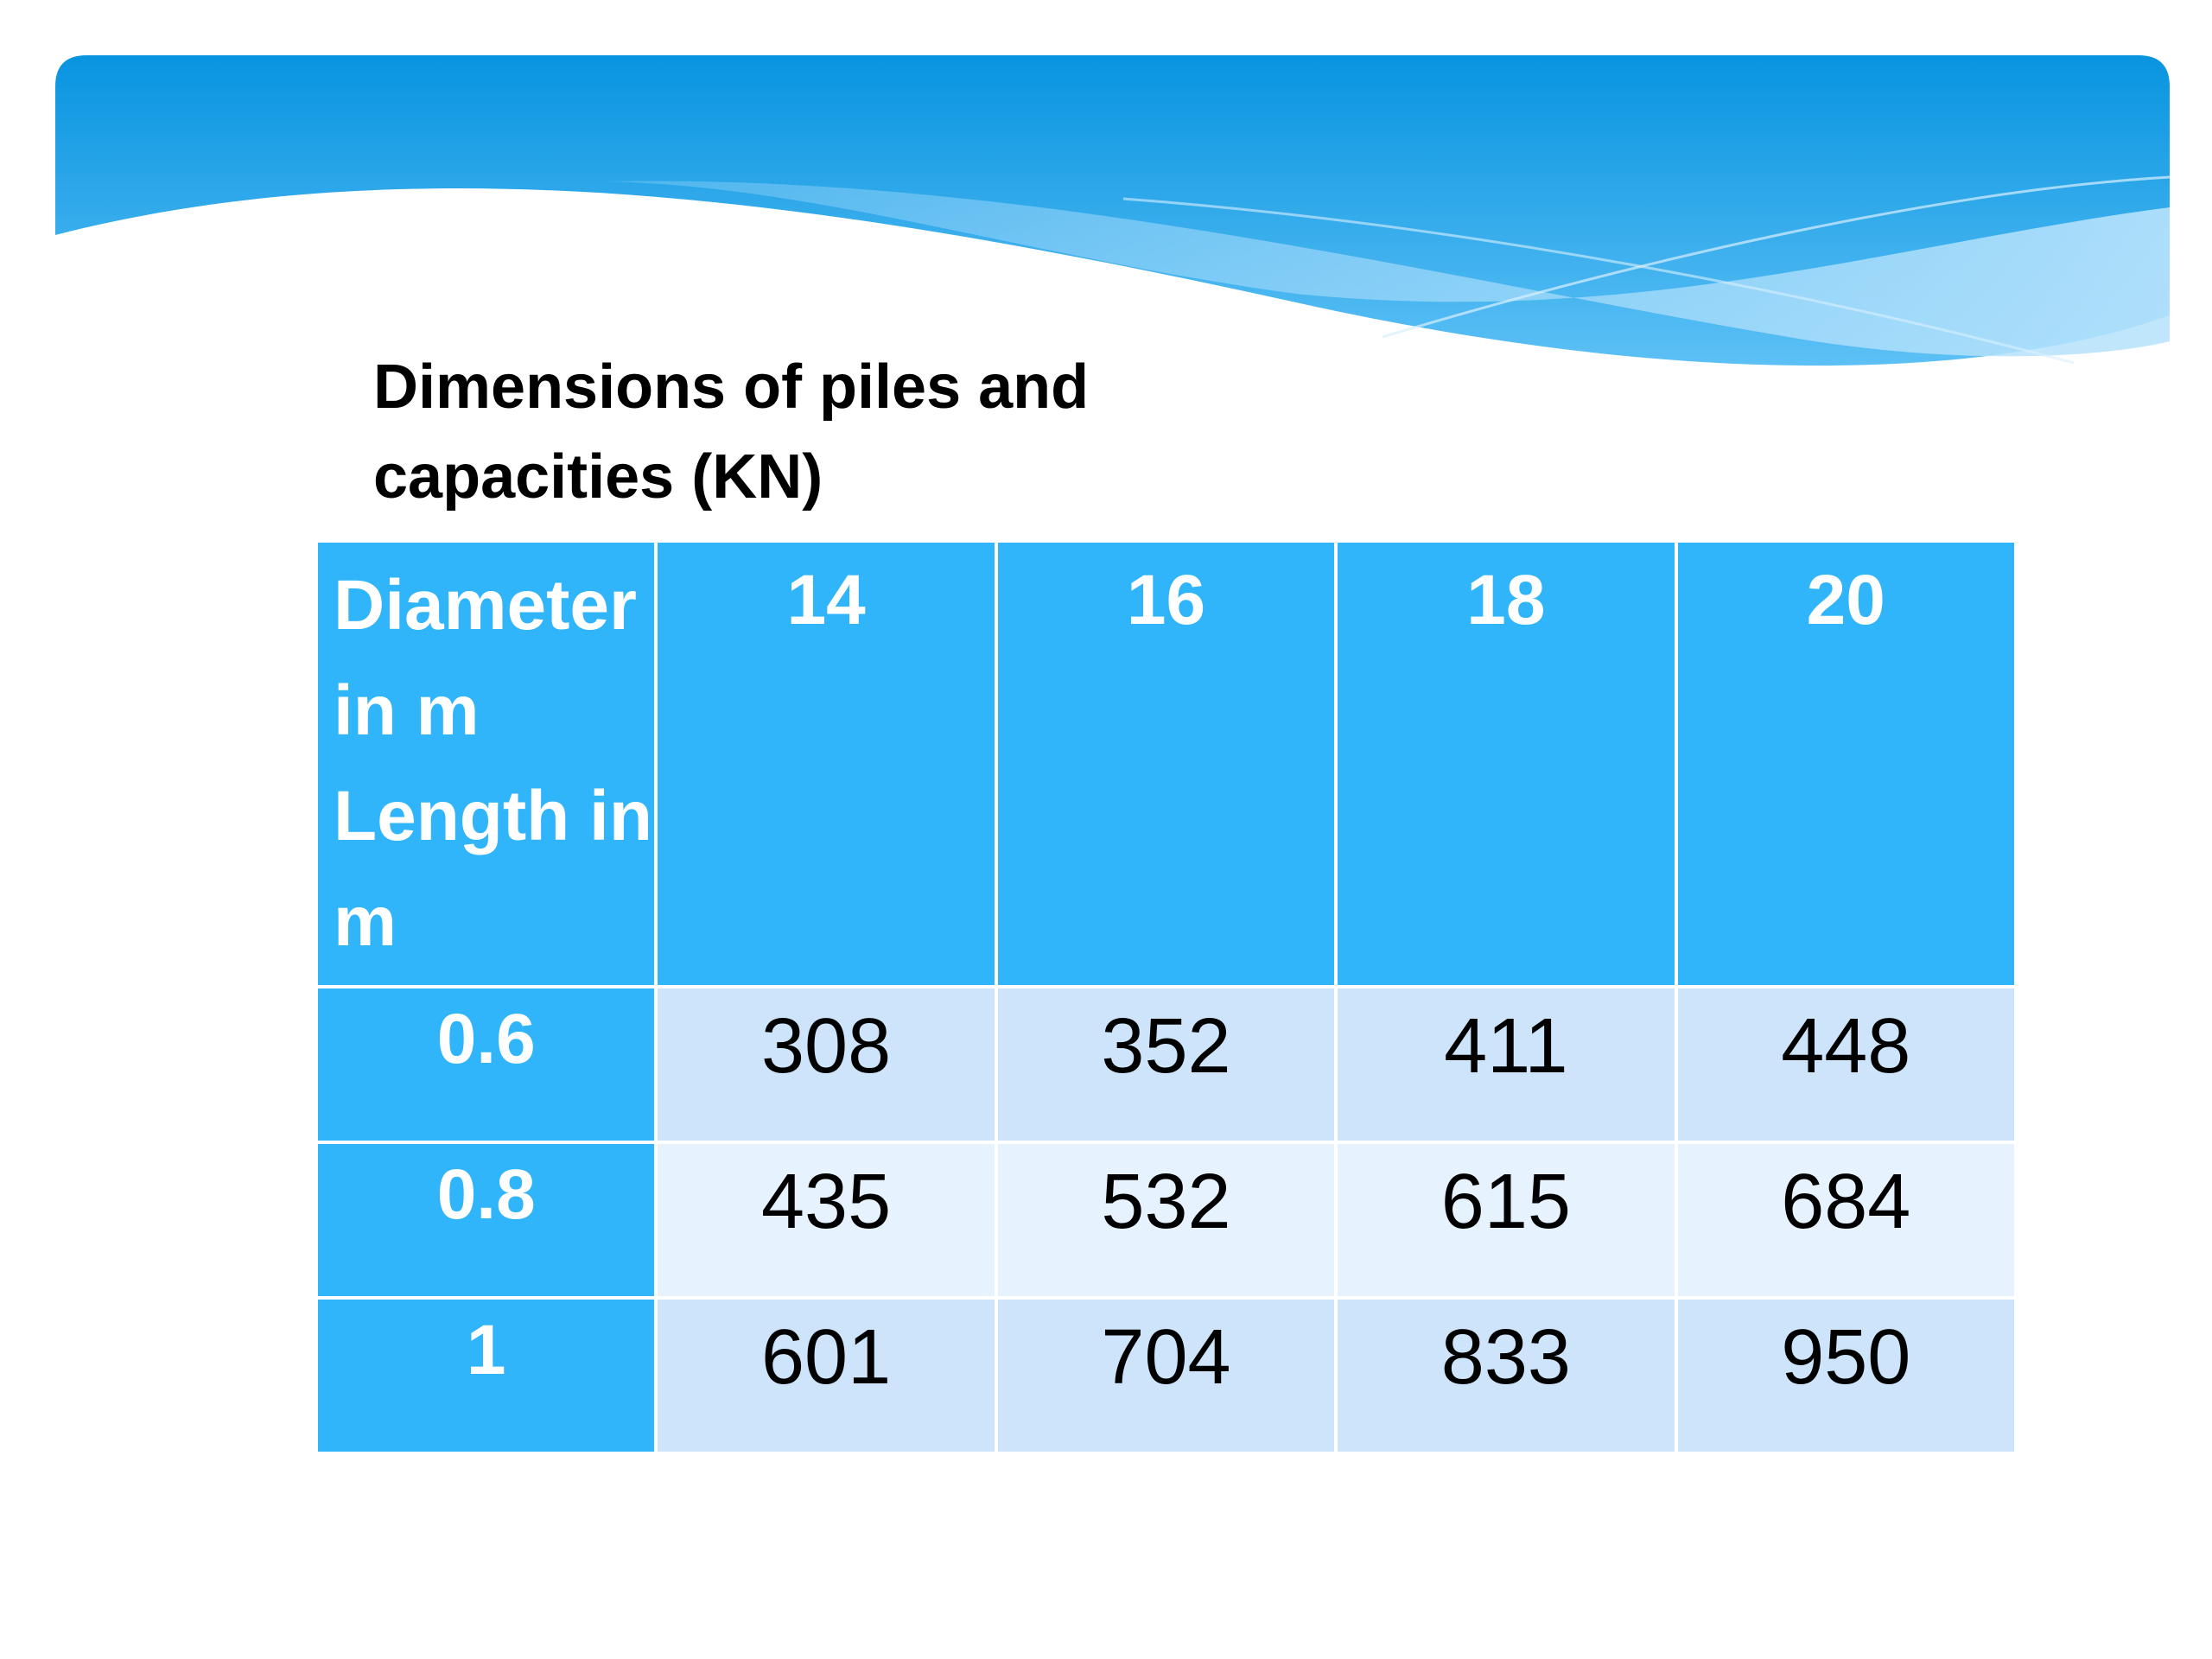 The width and height of the screenshot is (2212, 1659). What do you see at coordinates (731, 432) in the screenshot?
I see `slide-title: Dimensions of piles and capacities (KN)` at bounding box center [731, 432].